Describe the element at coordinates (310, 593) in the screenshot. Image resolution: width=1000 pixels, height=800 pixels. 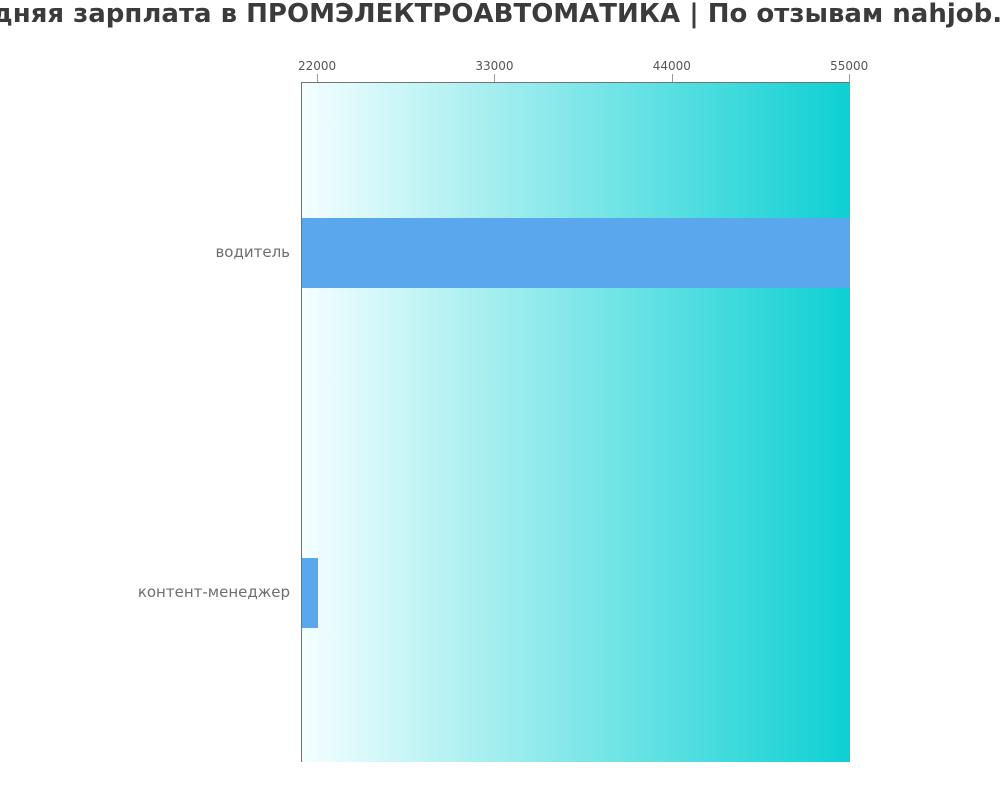
I see `bar-контент-менеджер` at that location.